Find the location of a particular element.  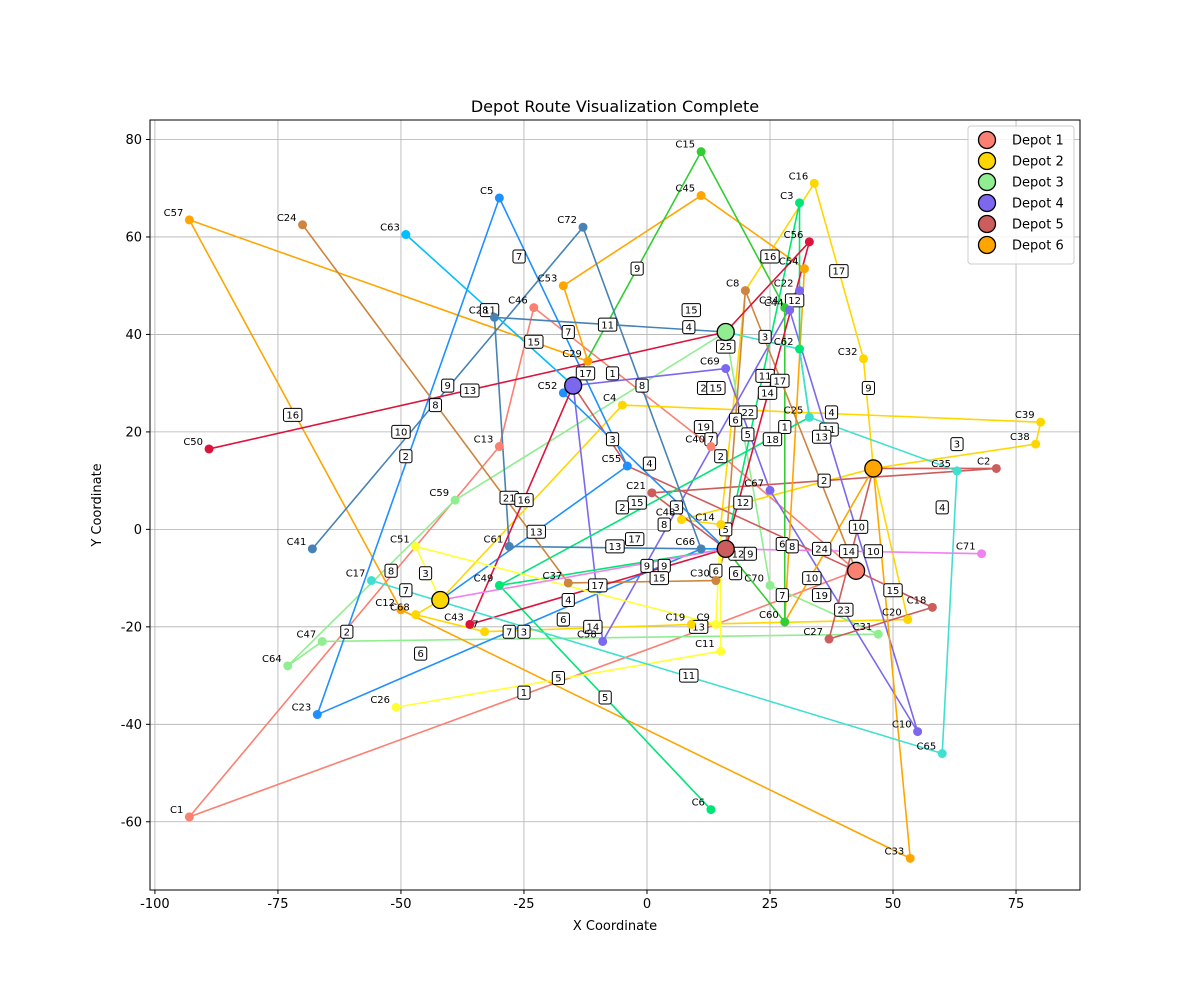

y-tick-label: -40 is located at coordinates (131, 725).